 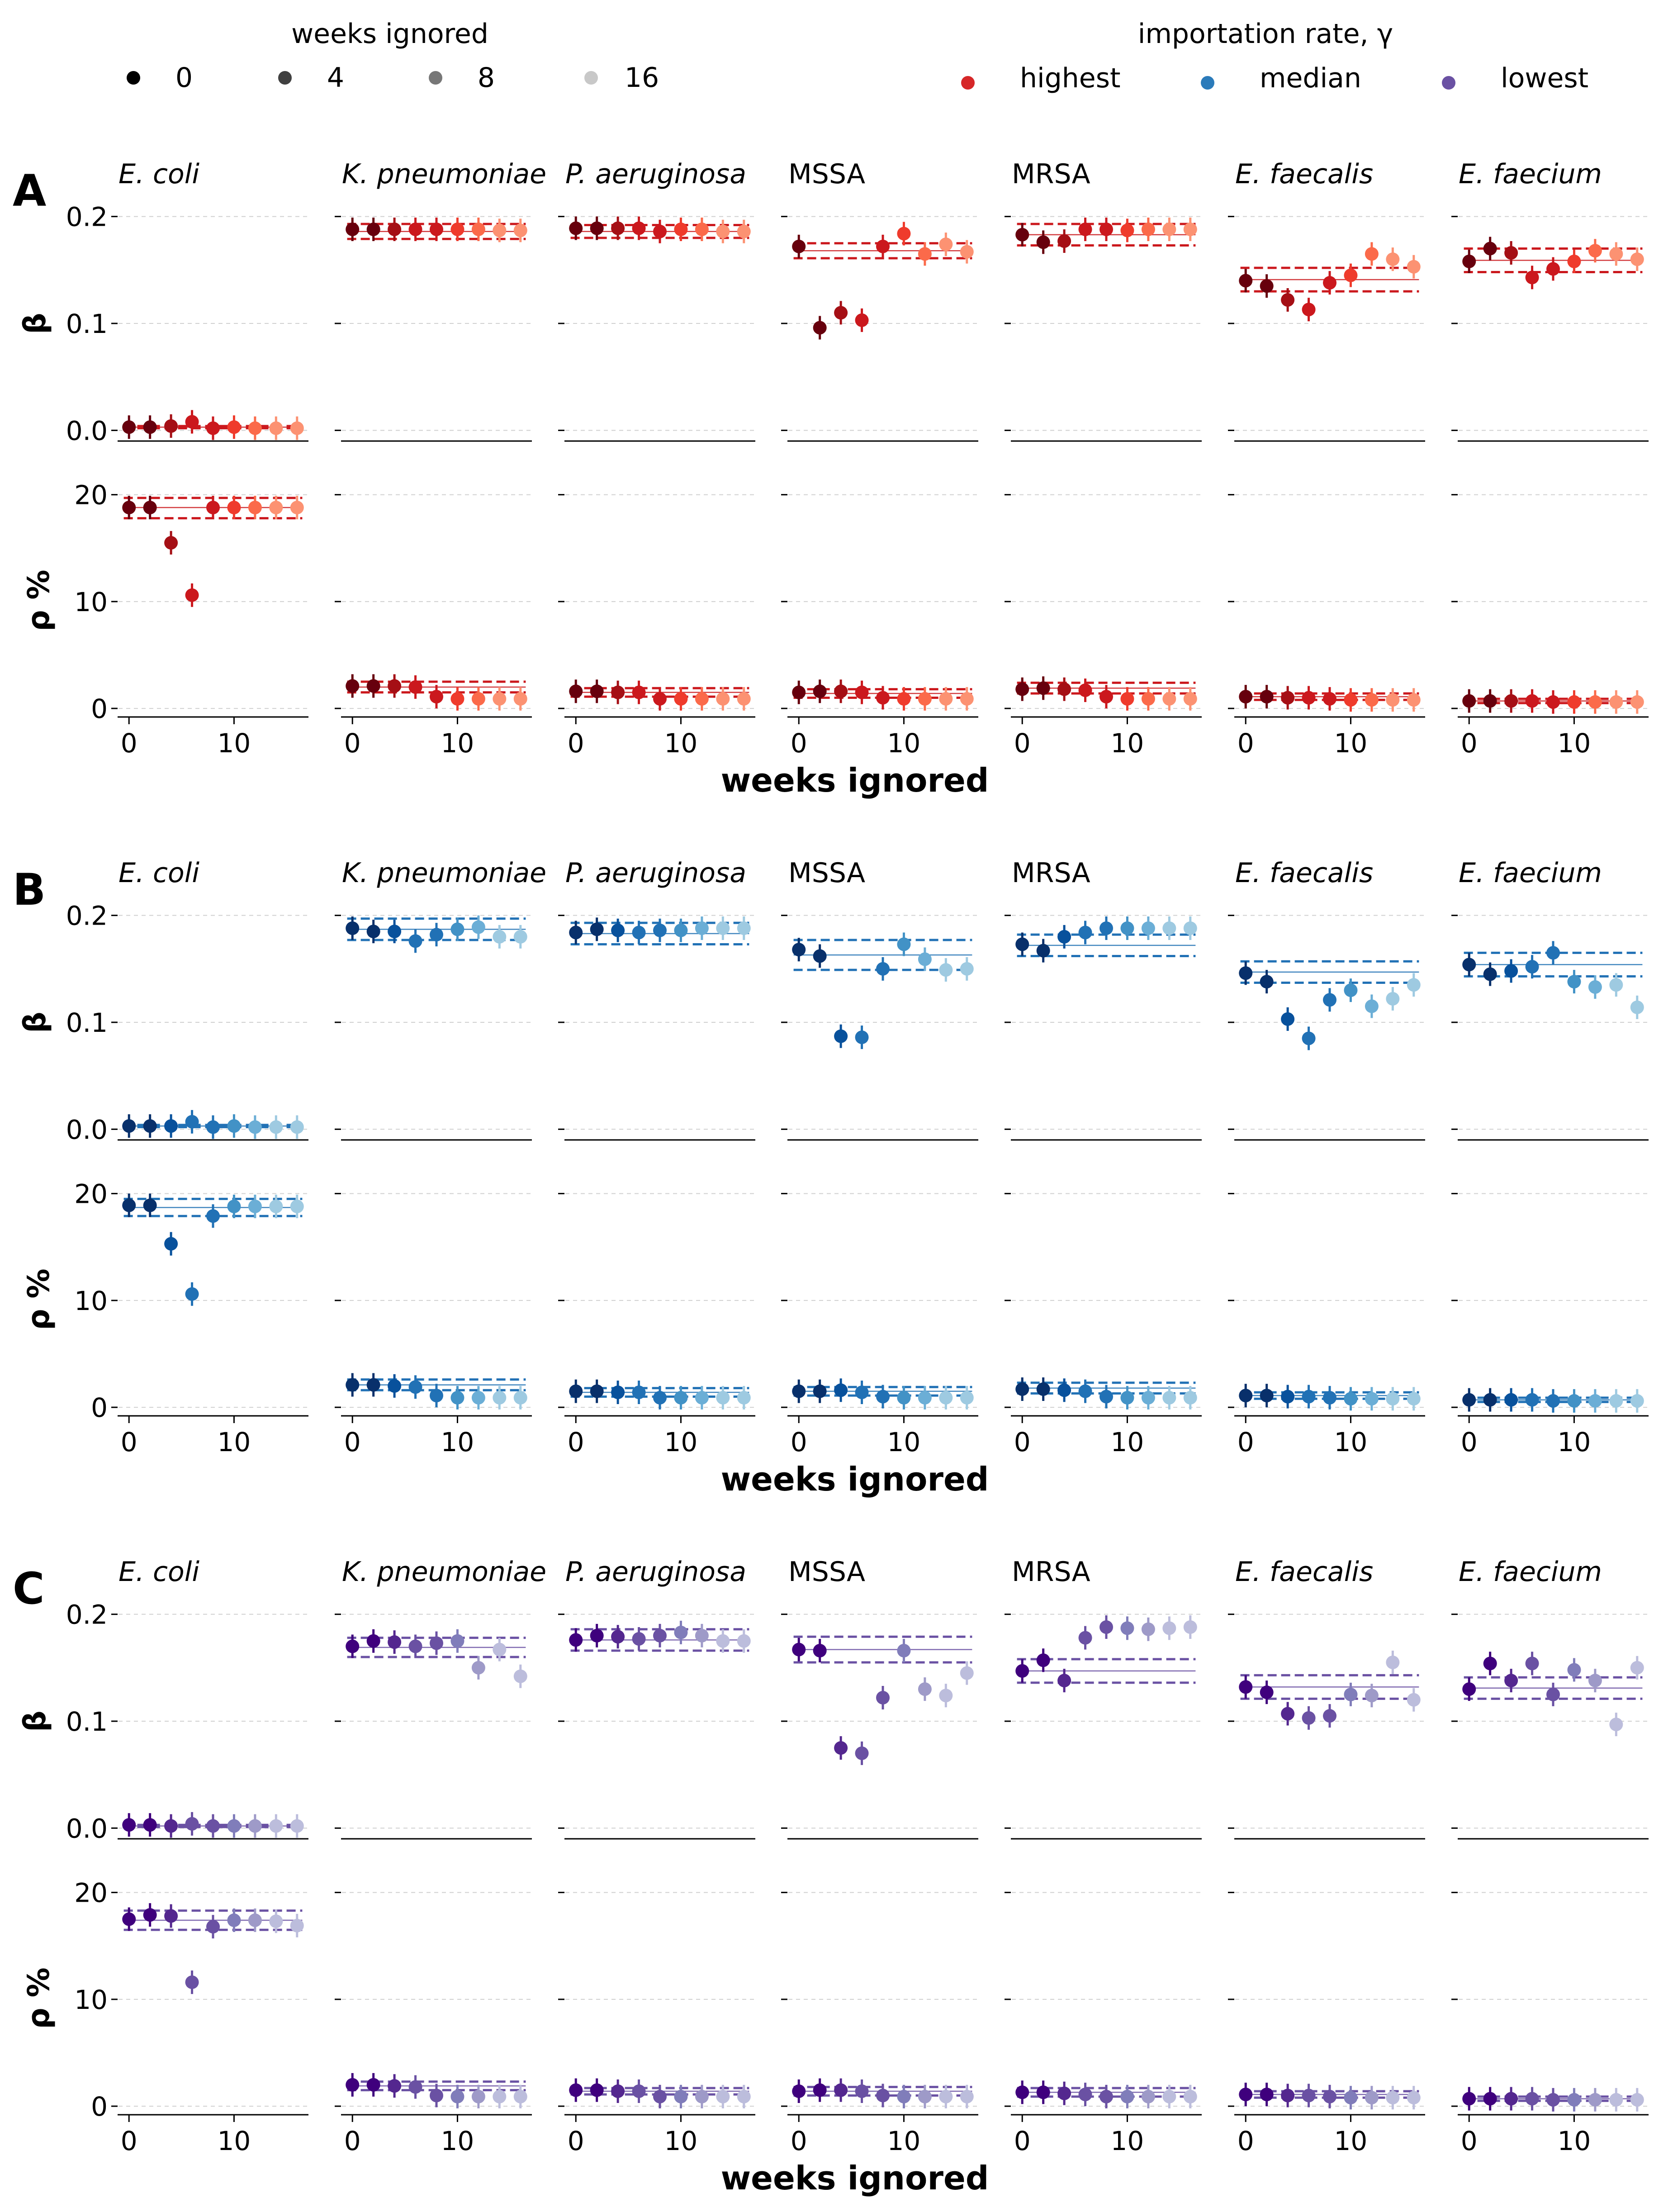 I want to click on y-tick-label: 20, so click(x=91, y=495).